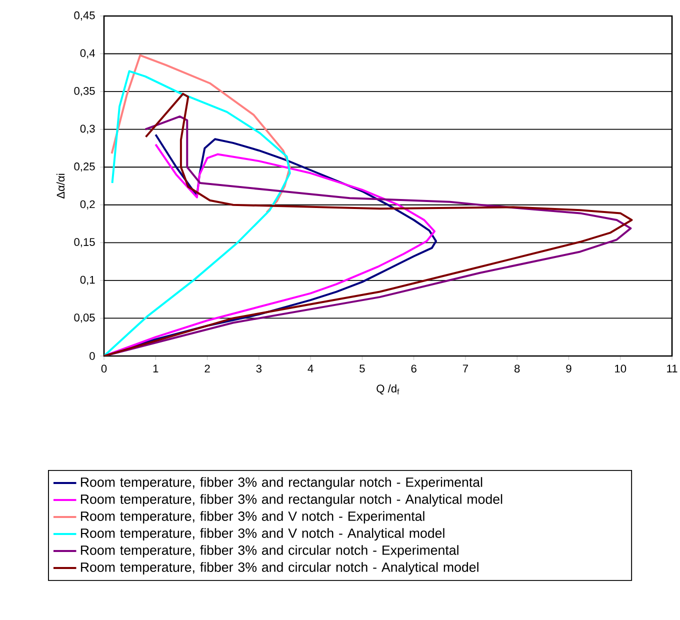 The height and width of the screenshot is (620, 680). What do you see at coordinates (672, 368) in the screenshot?
I see `x-tick-label: 11` at bounding box center [672, 368].